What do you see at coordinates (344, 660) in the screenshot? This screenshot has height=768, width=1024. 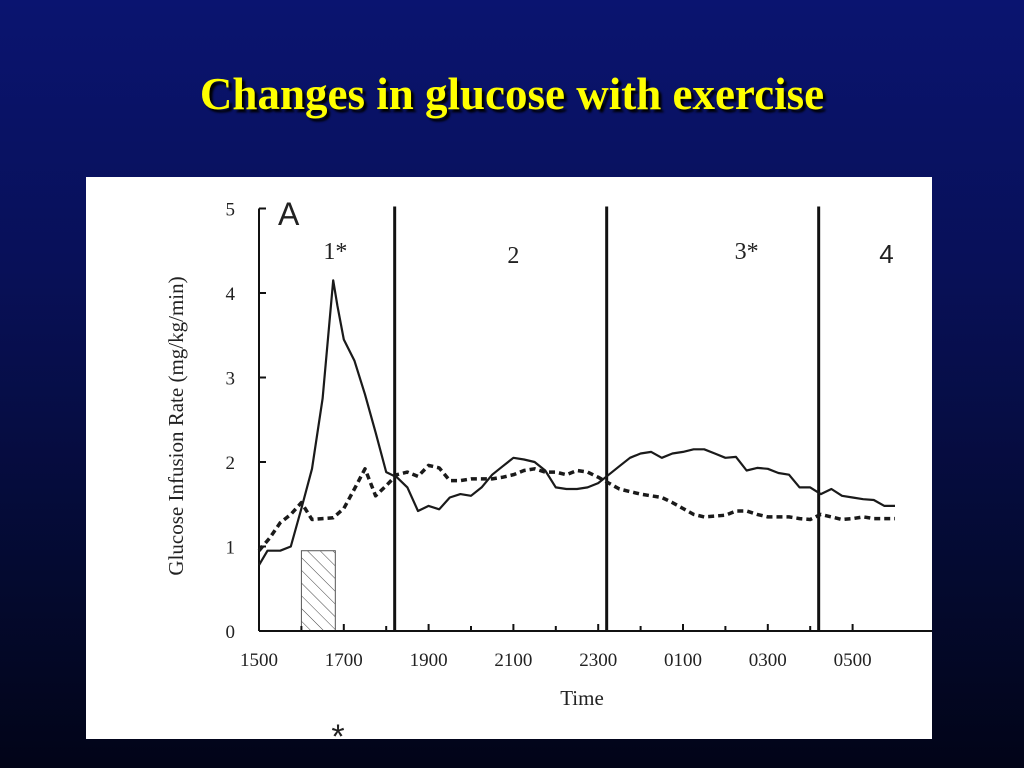 I see `x-tick-label: 1700` at bounding box center [344, 660].